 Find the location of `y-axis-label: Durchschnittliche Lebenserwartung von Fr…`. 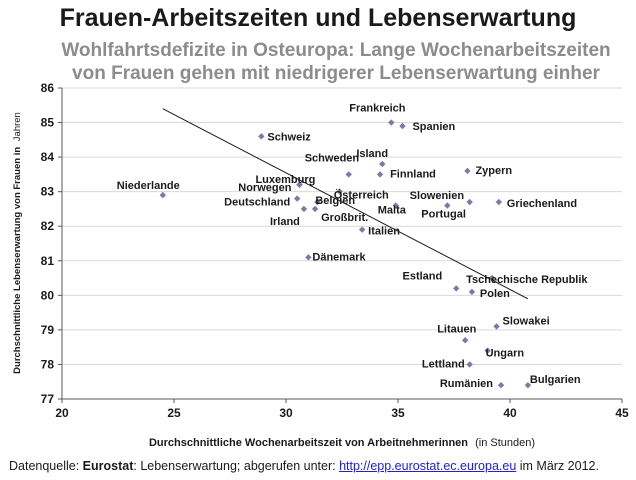

y-axis-label: Durchschnittliche Lebenserwartung von Fr… is located at coordinates (17, 243).